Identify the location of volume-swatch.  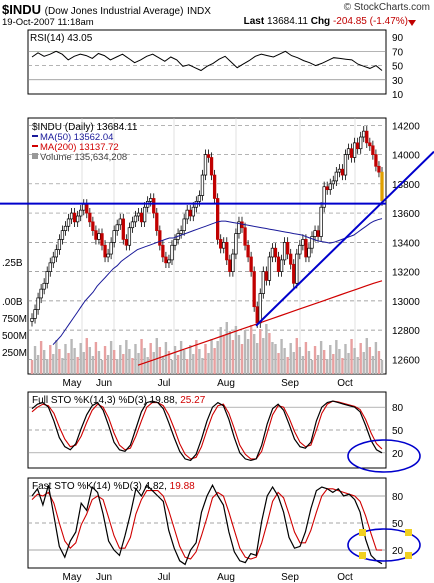
(35, 156).